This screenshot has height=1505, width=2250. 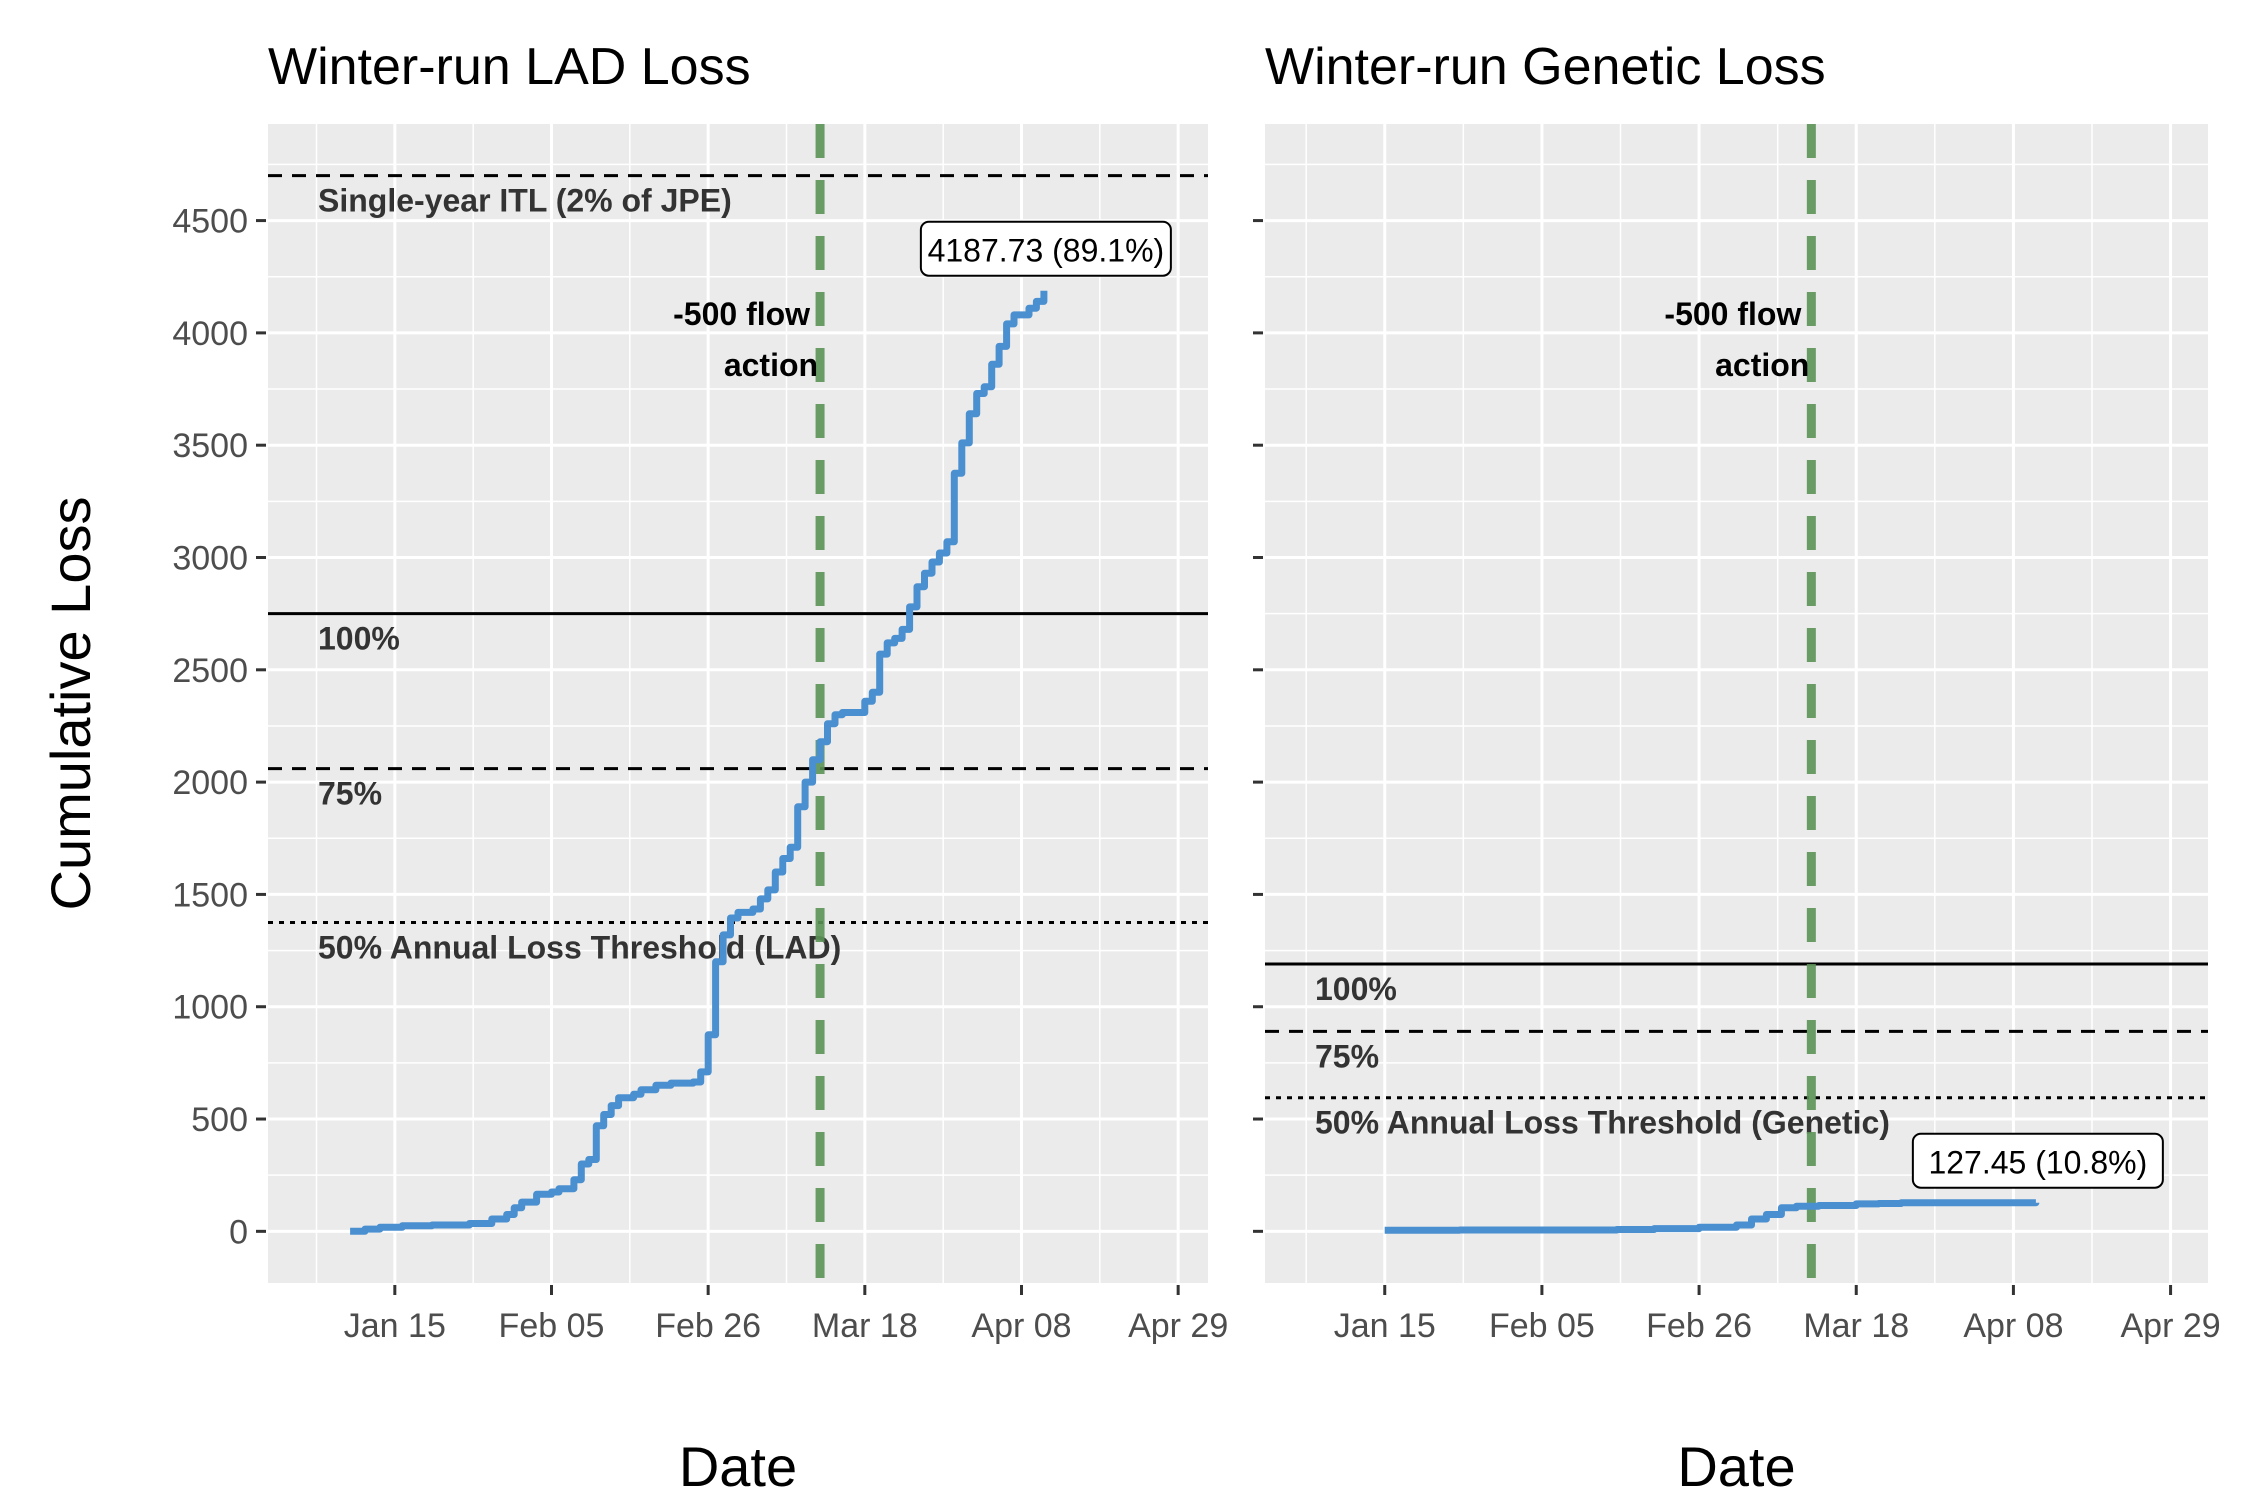 I want to click on y-tick-label: 3000, so click(x=210, y=559).